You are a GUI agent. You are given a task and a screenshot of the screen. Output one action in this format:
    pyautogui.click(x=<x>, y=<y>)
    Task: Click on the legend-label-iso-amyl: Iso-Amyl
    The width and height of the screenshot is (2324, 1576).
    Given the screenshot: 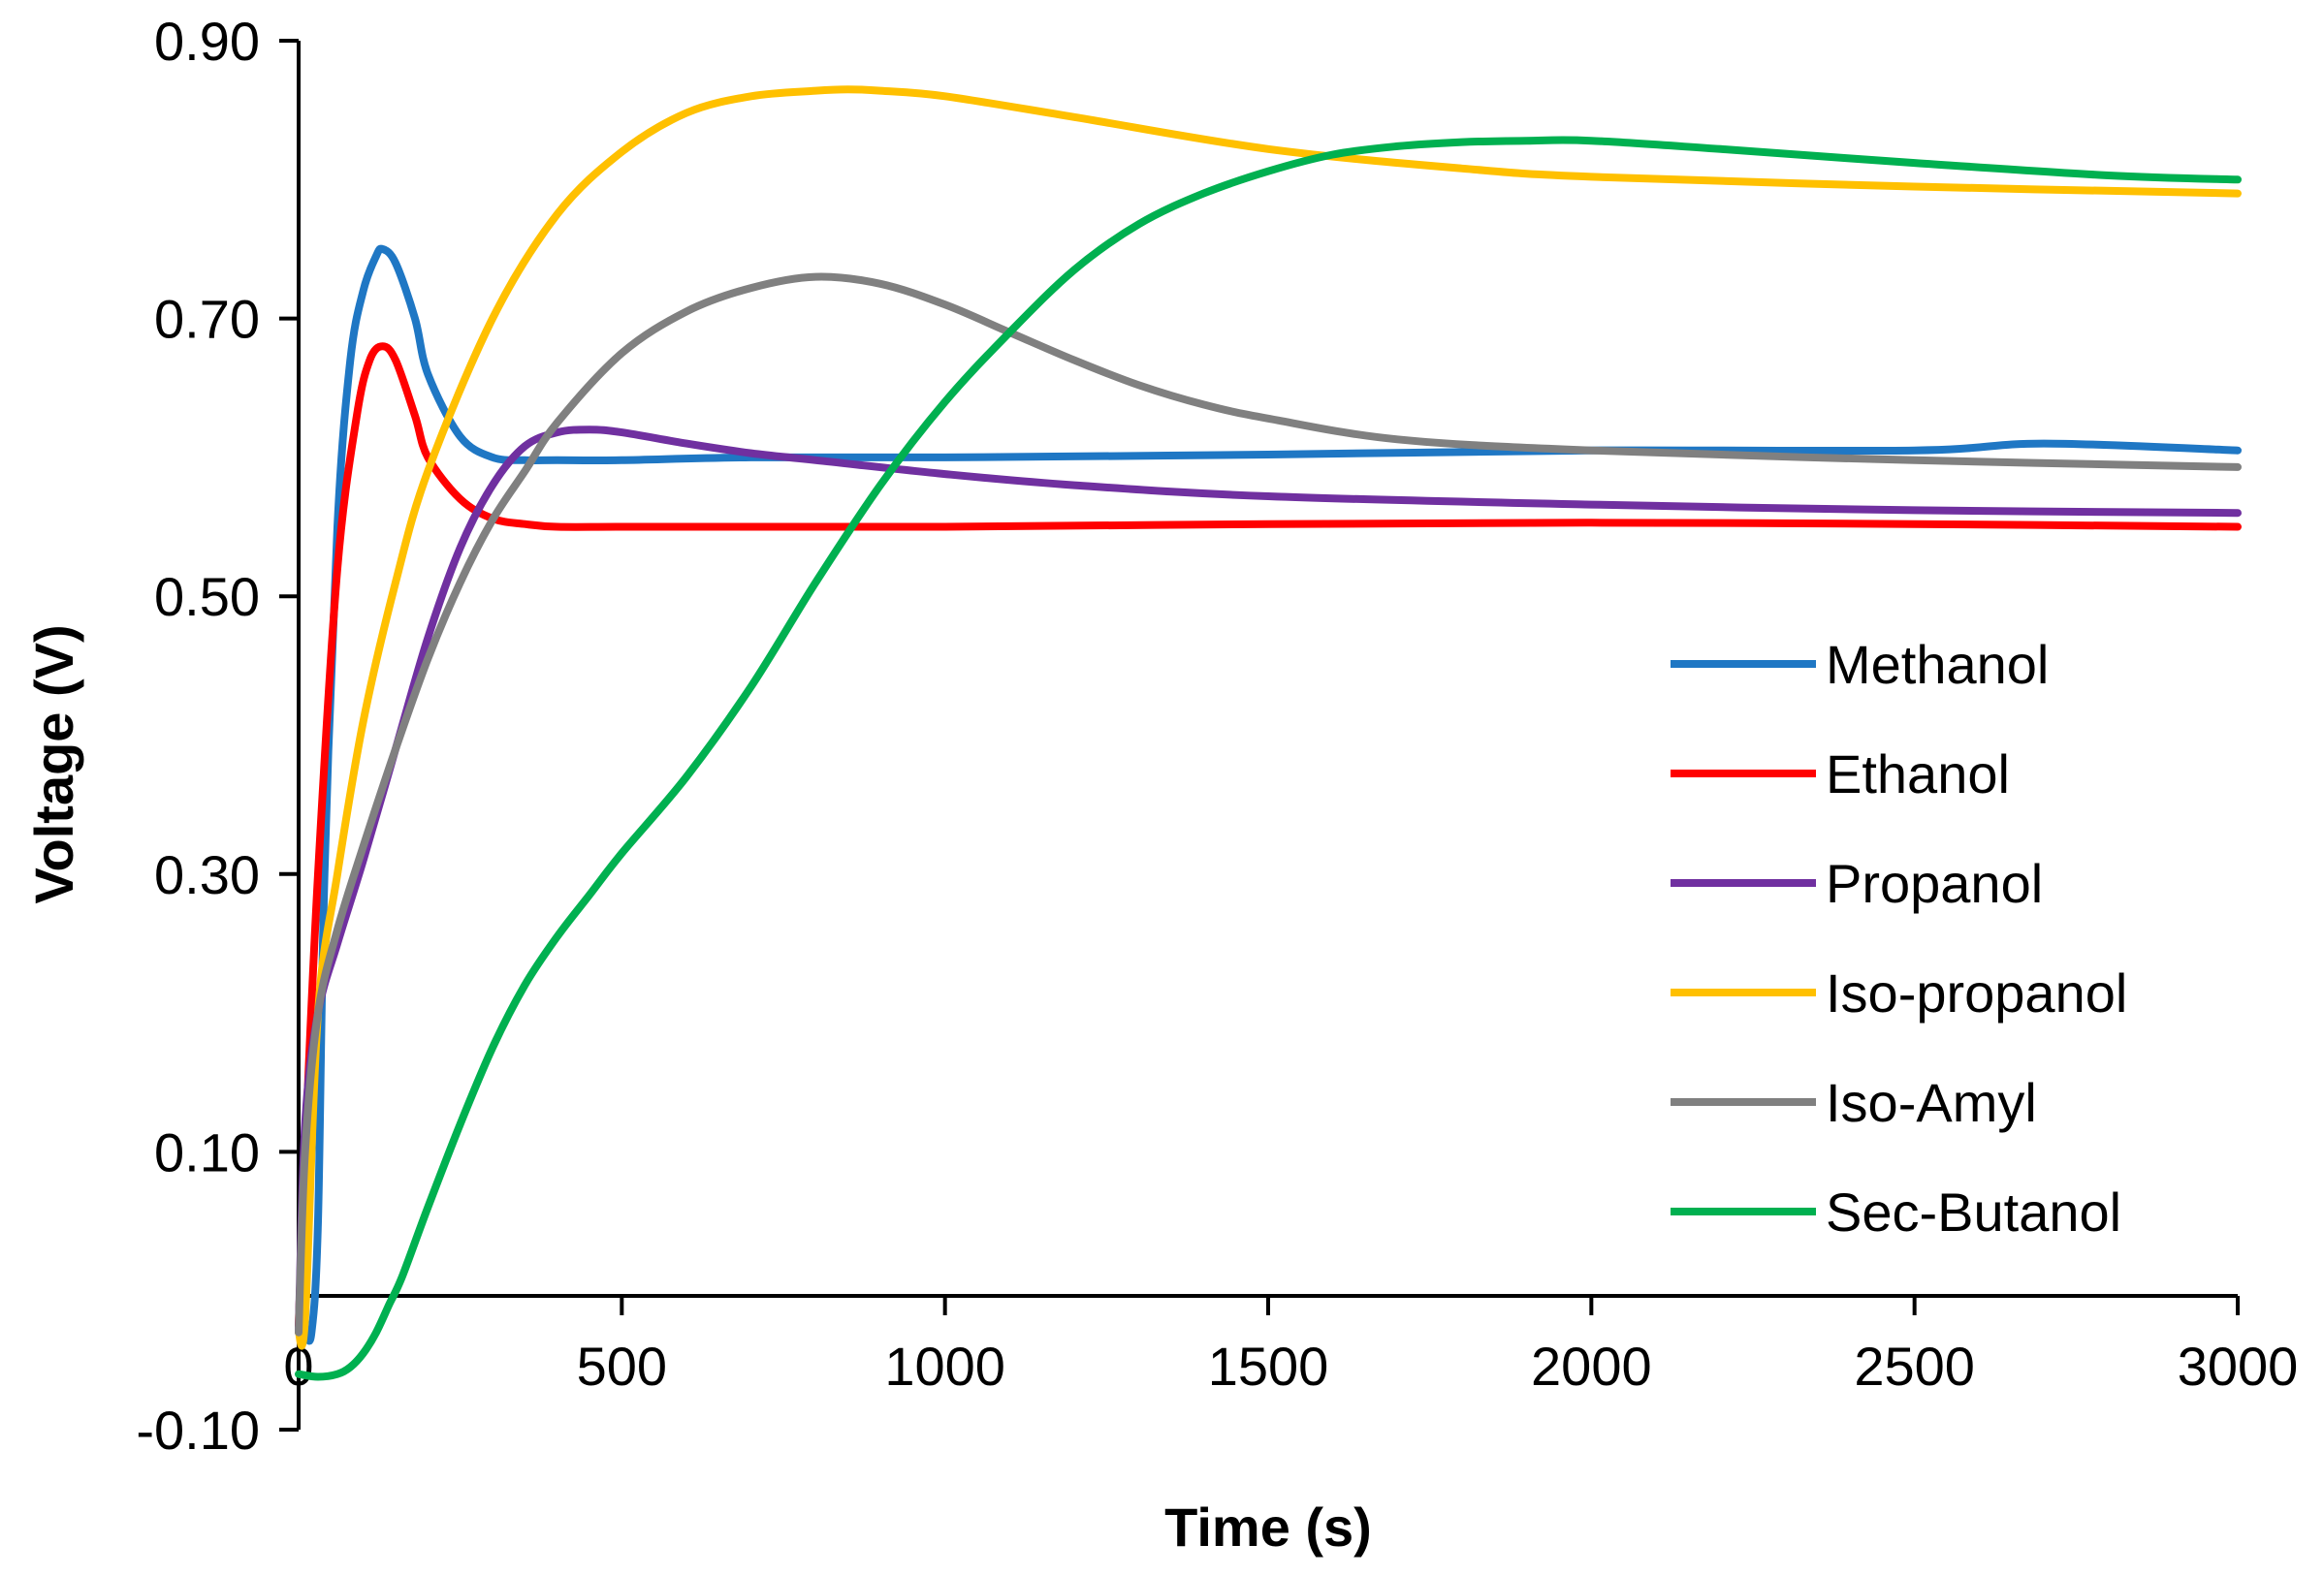 What is the action you would take?
    pyautogui.click(x=1932, y=1102)
    